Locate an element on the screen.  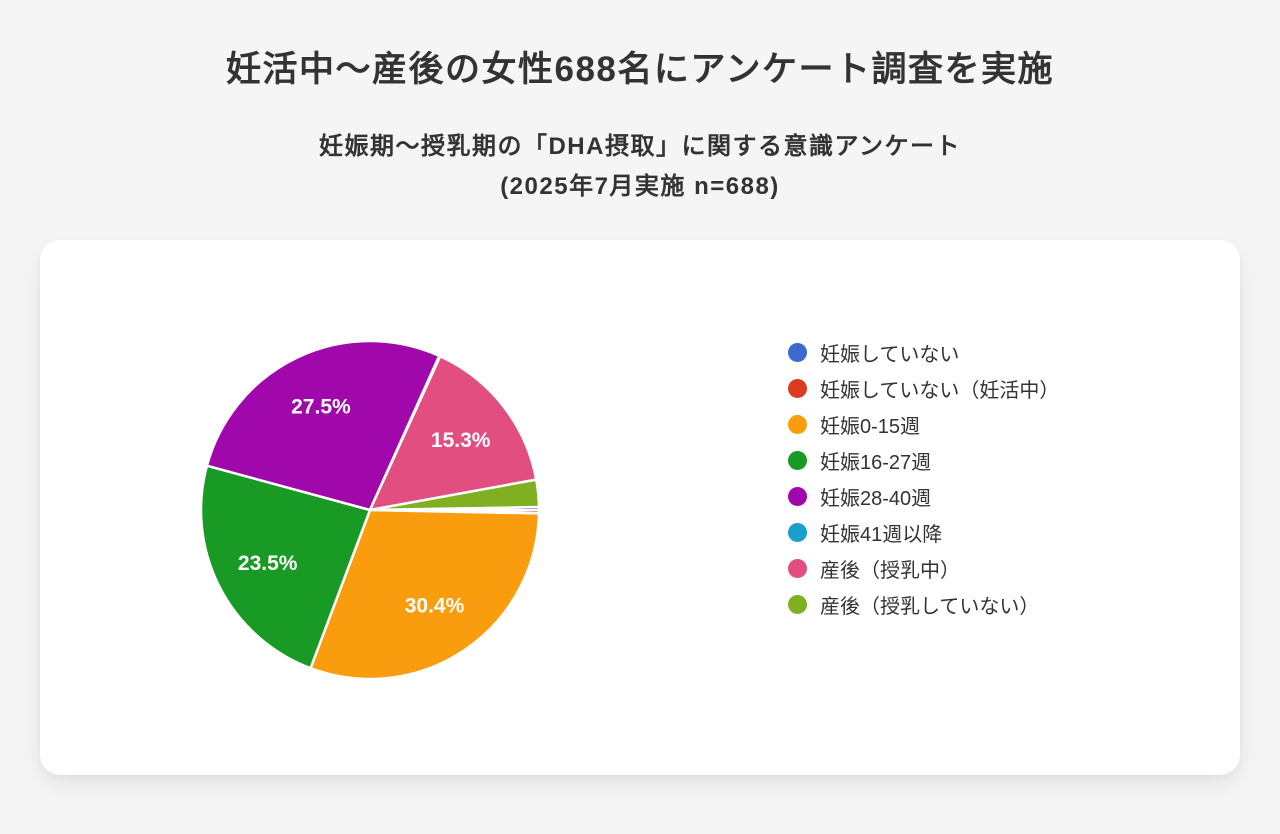
page-title: 妊活中〜産後の女性688名にアンケート調査を実施 is located at coordinates (640, 69).